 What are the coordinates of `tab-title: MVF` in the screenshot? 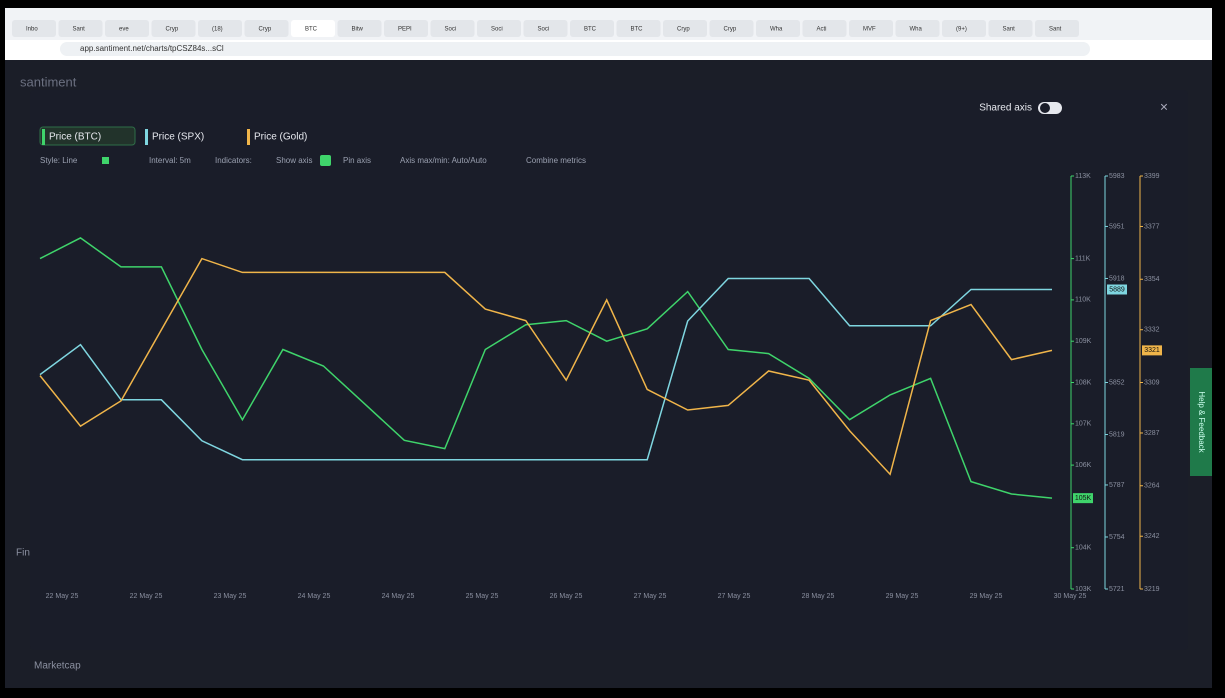 It's located at (869, 30).